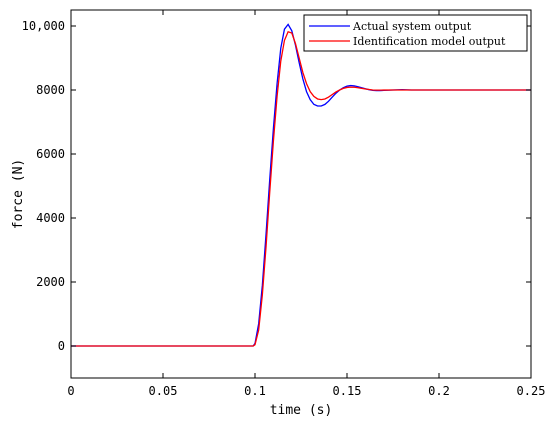 The image size is (550, 427). What do you see at coordinates (439, 391) in the screenshot?
I see `x-tick-label: 0.2` at bounding box center [439, 391].